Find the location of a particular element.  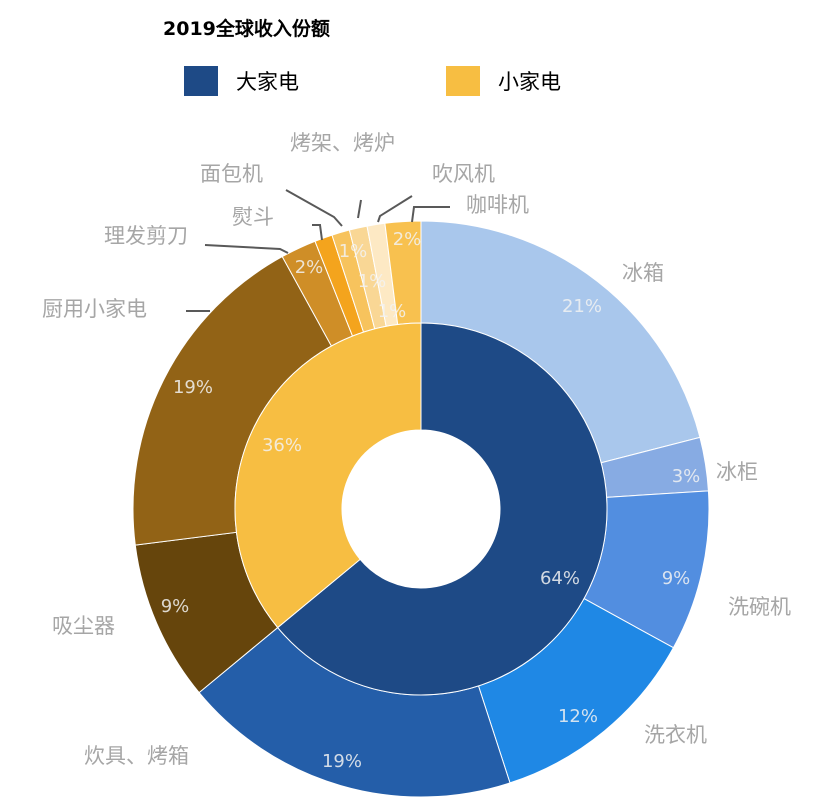

outer-category-label-6: 厨用小家电 is located at coordinates (94, 309).